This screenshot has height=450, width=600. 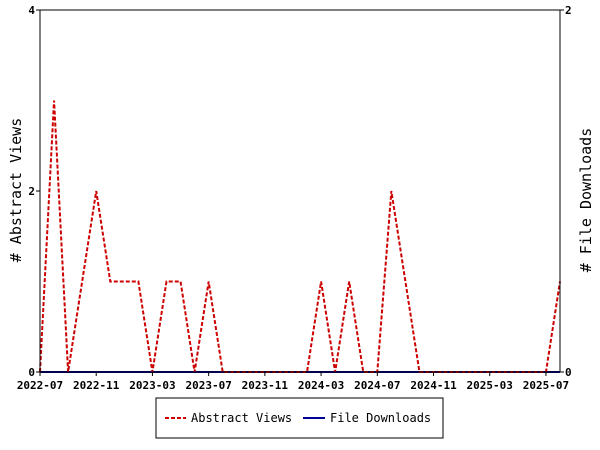 What do you see at coordinates (31, 372) in the screenshot?
I see `y-left-tick-label: 0` at bounding box center [31, 372].